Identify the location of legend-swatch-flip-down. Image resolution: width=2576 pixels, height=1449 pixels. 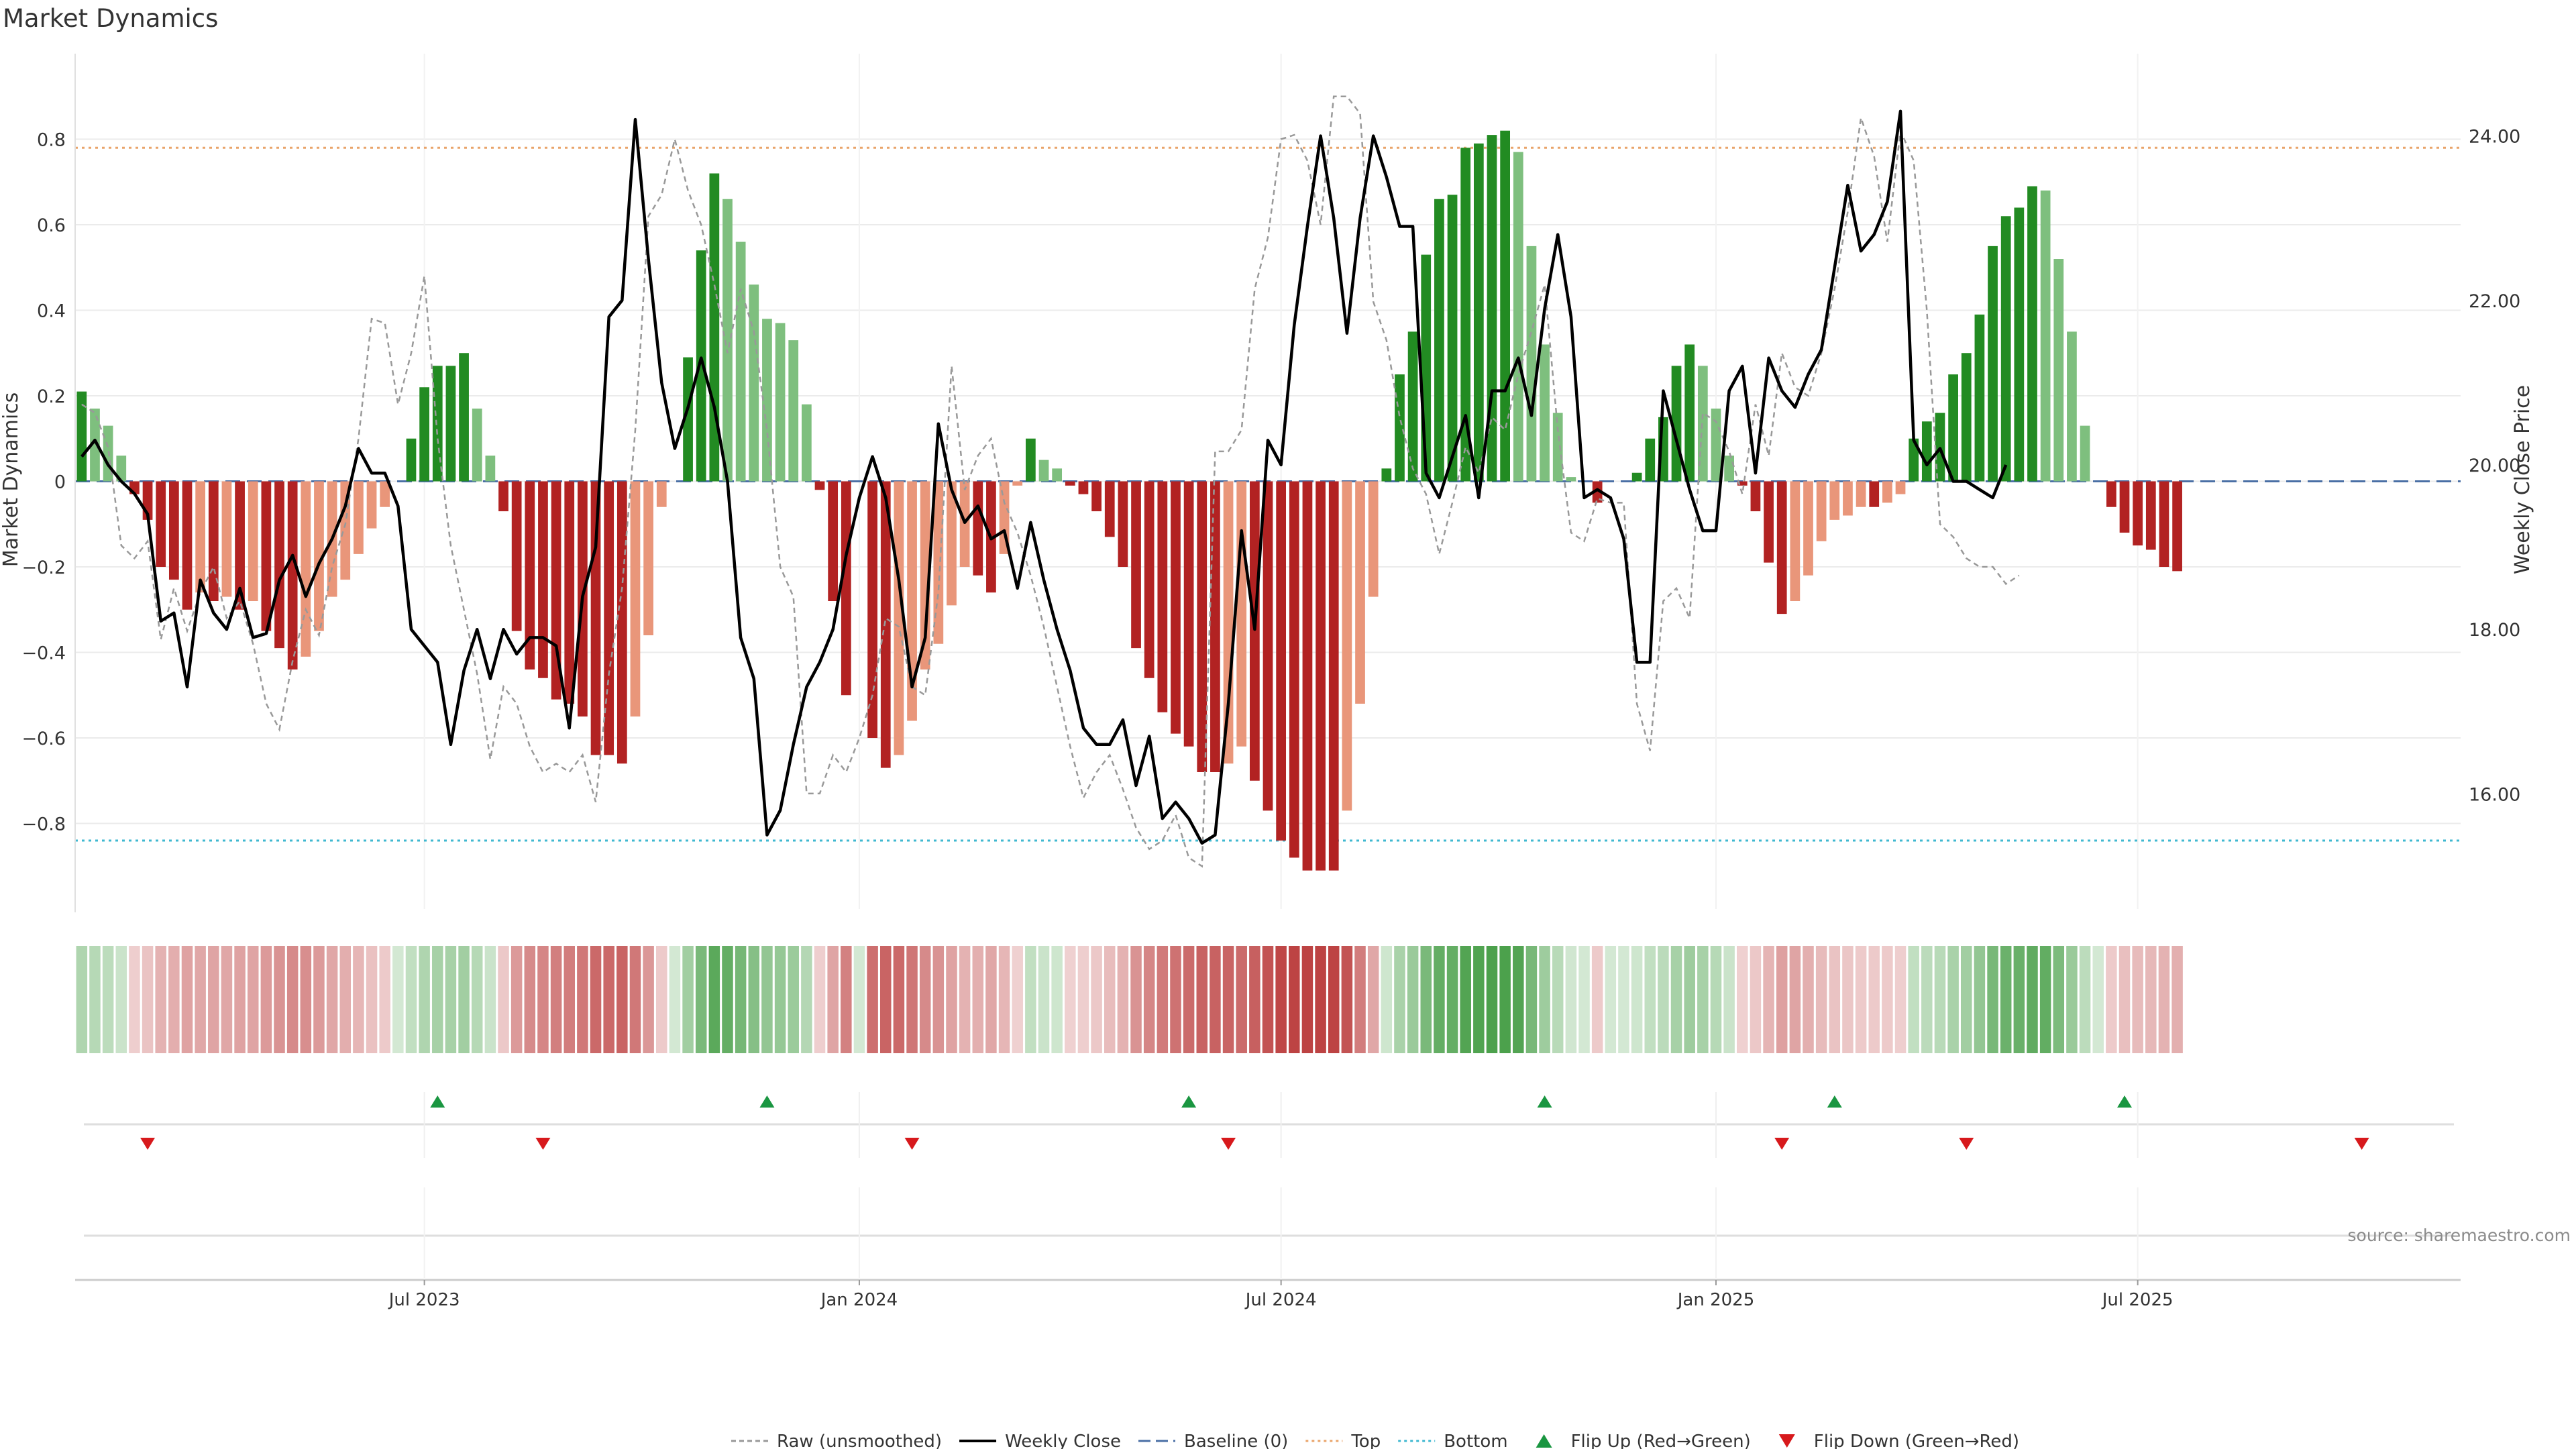
(1786, 1441).